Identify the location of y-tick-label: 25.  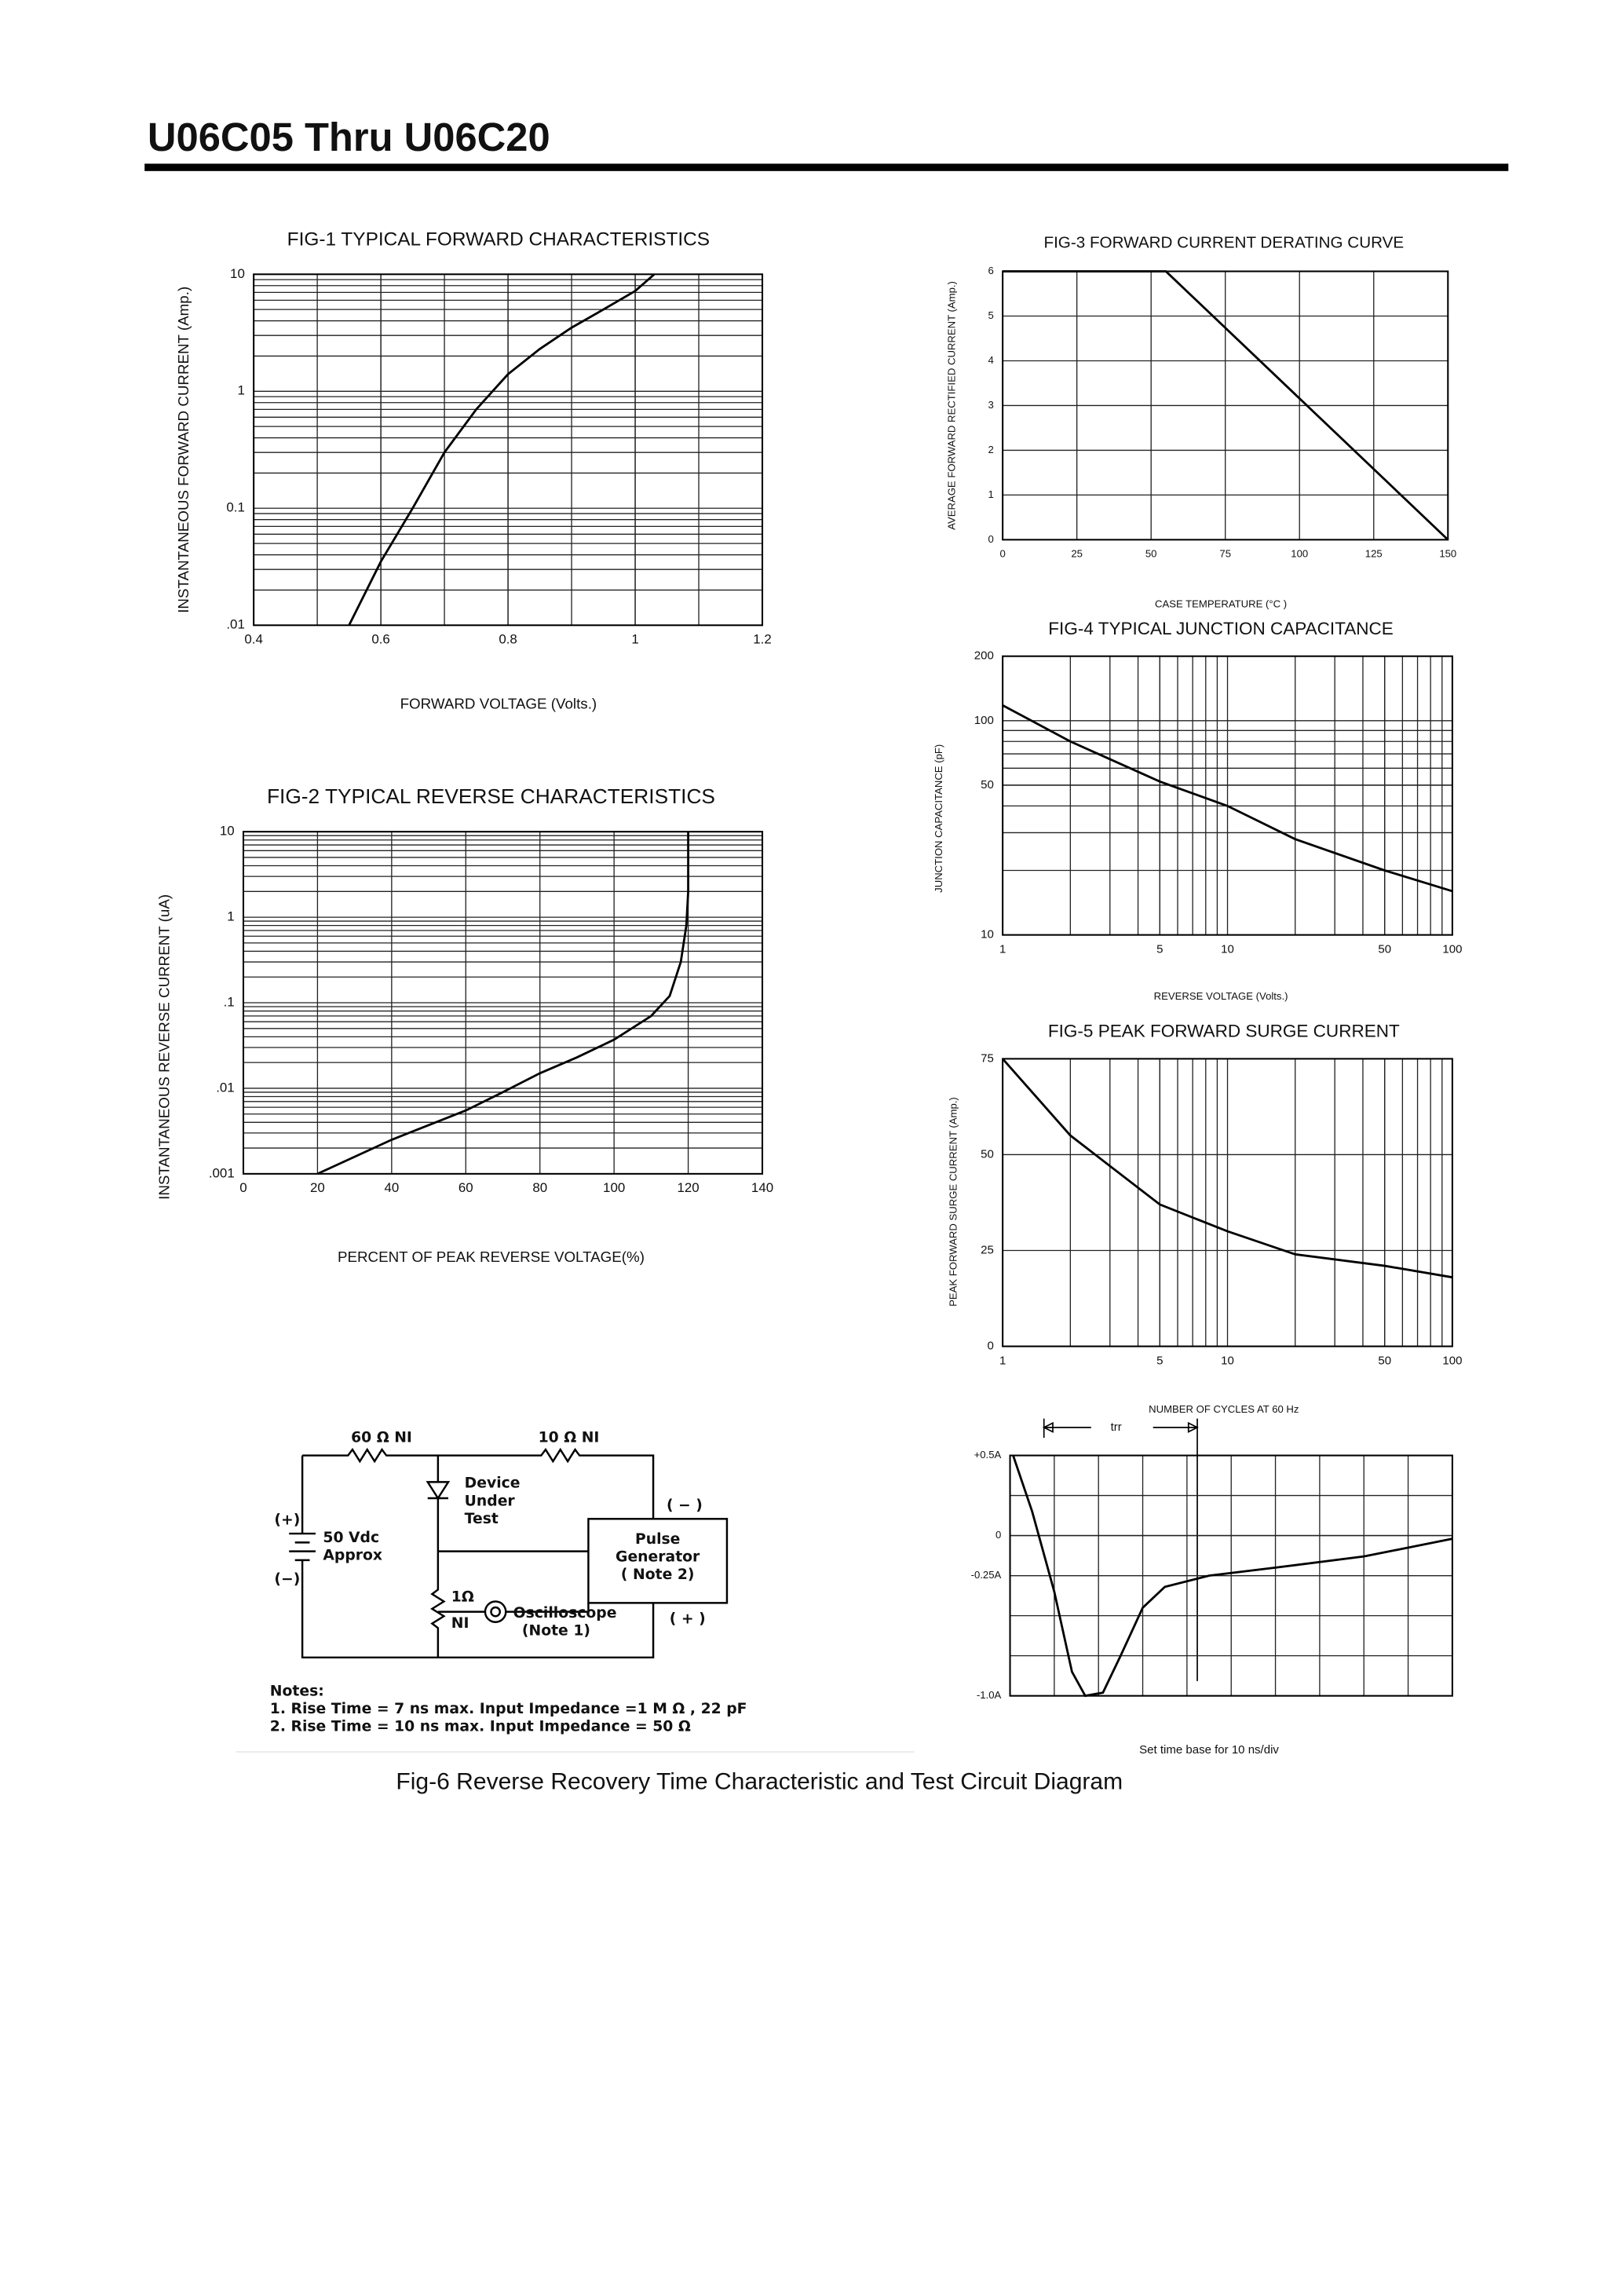
(987, 1250).